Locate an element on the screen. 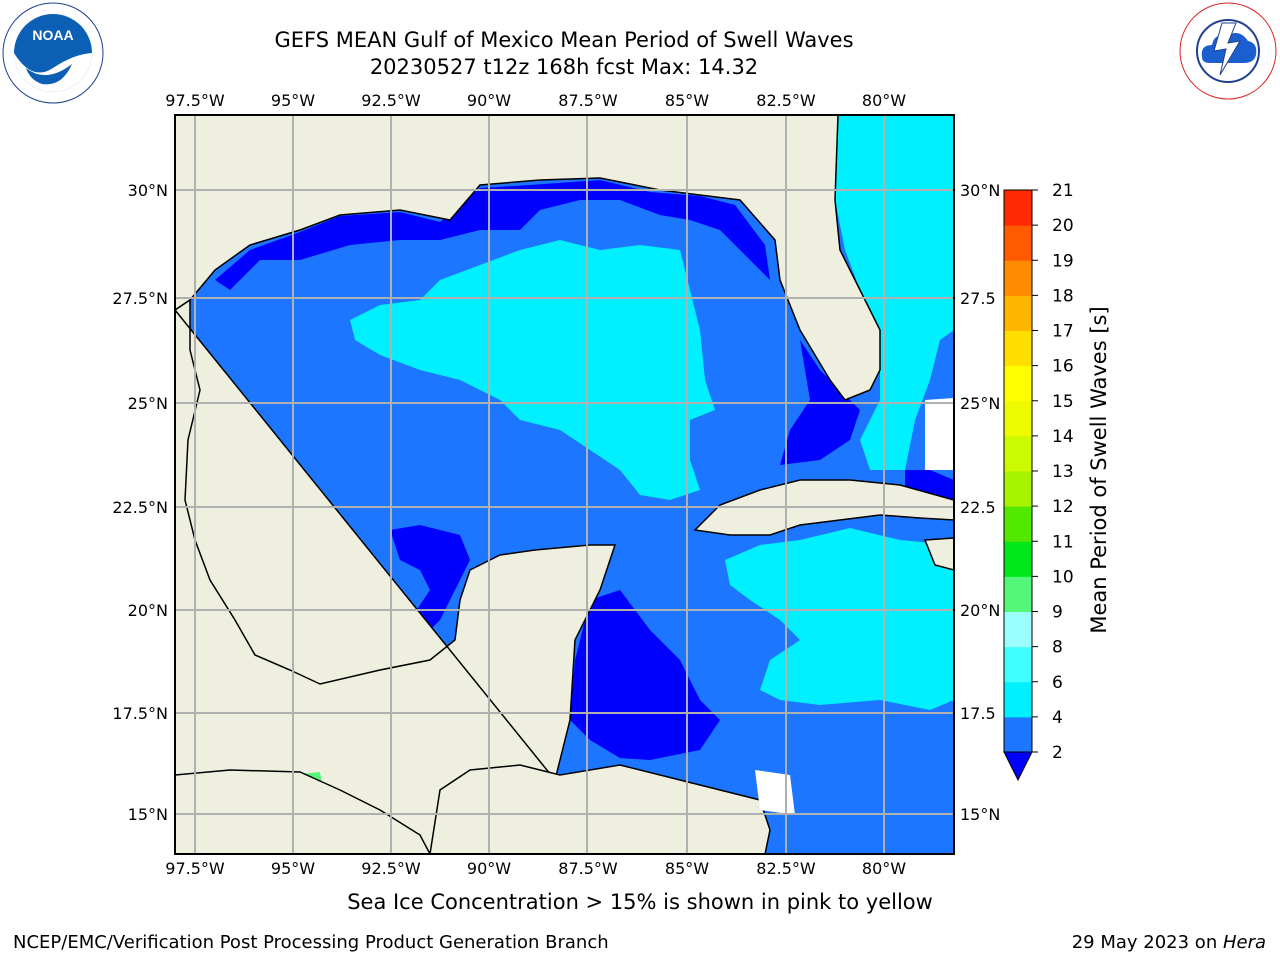  colorbar-tick-label: 4 is located at coordinates (1057, 718).